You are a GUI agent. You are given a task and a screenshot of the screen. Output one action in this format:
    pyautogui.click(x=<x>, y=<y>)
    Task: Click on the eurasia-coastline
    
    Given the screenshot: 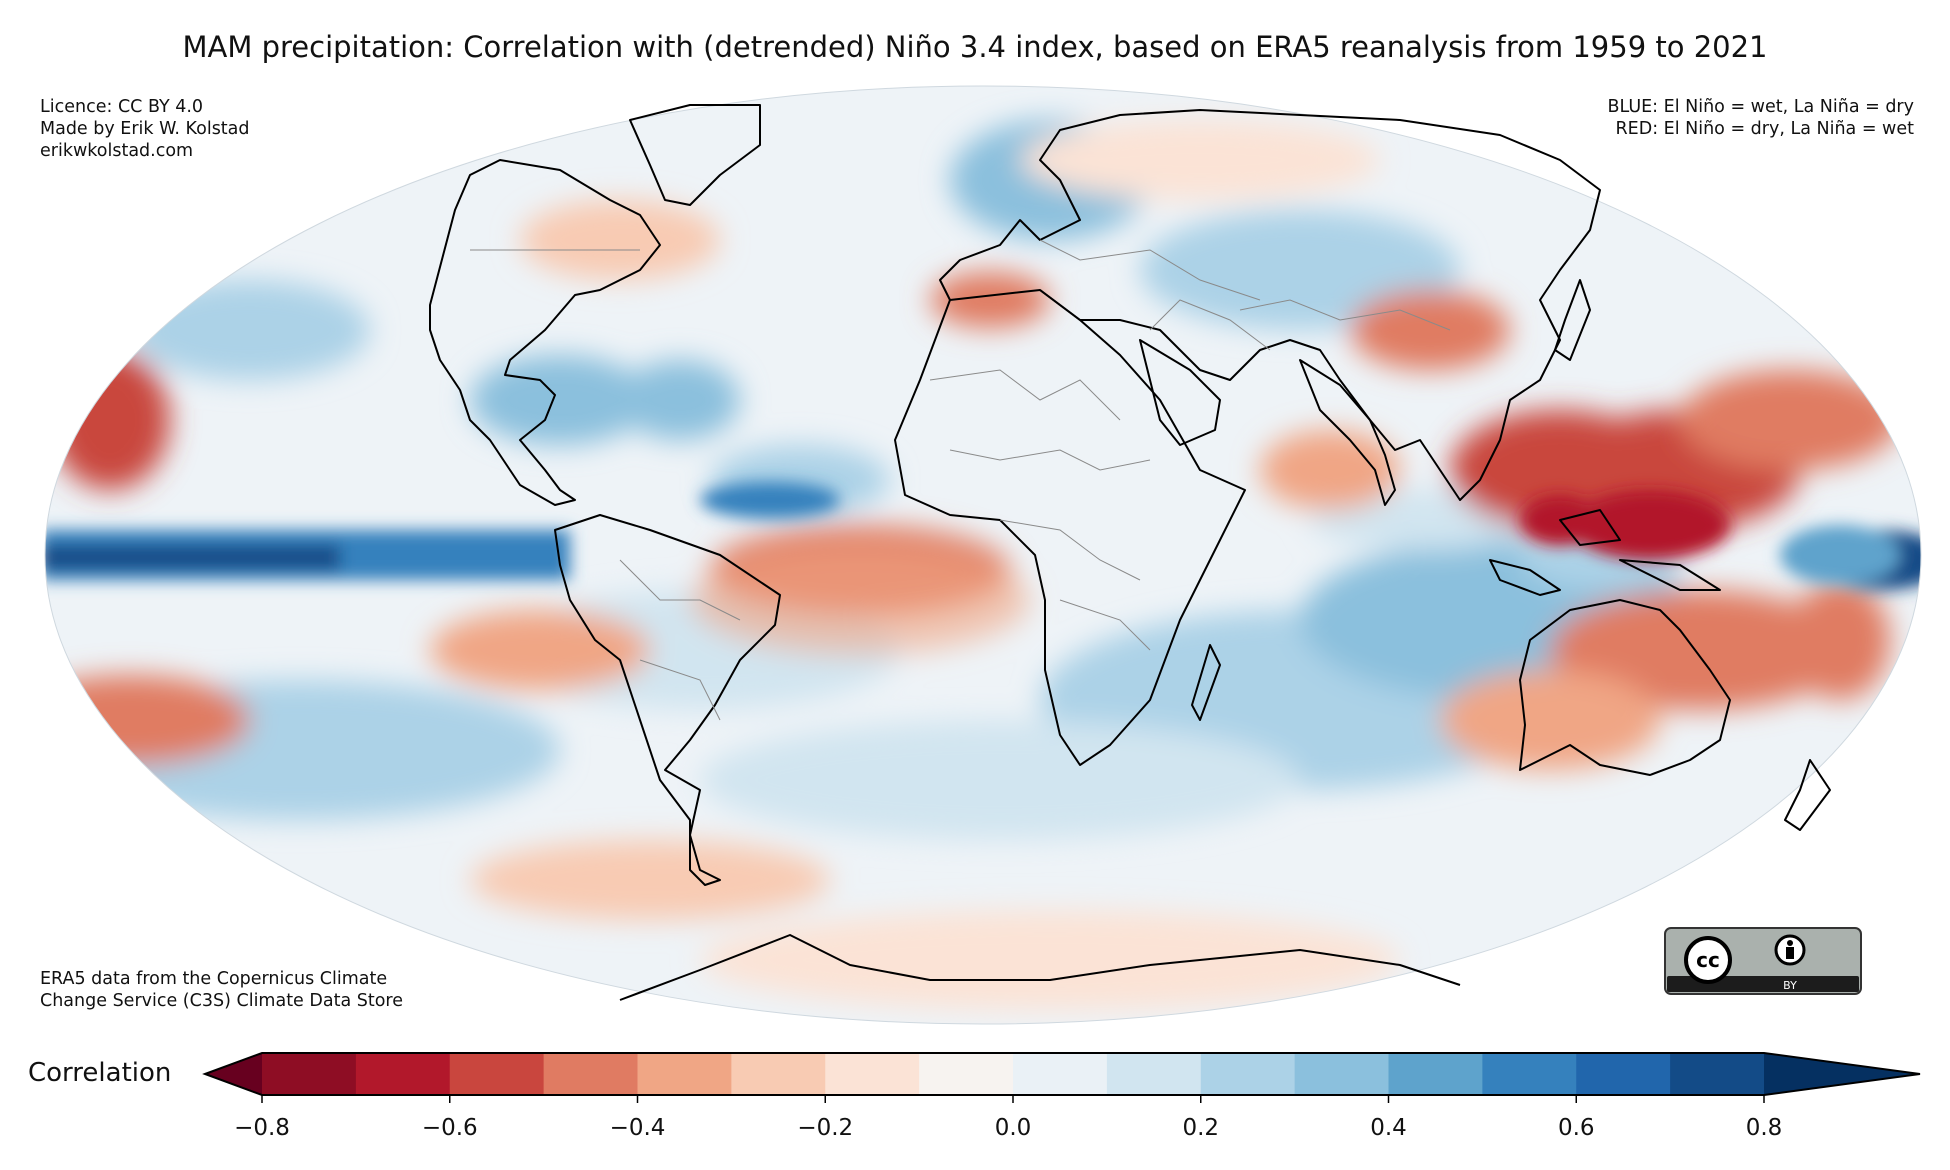 What is the action you would take?
    pyautogui.click(x=1270, y=305)
    